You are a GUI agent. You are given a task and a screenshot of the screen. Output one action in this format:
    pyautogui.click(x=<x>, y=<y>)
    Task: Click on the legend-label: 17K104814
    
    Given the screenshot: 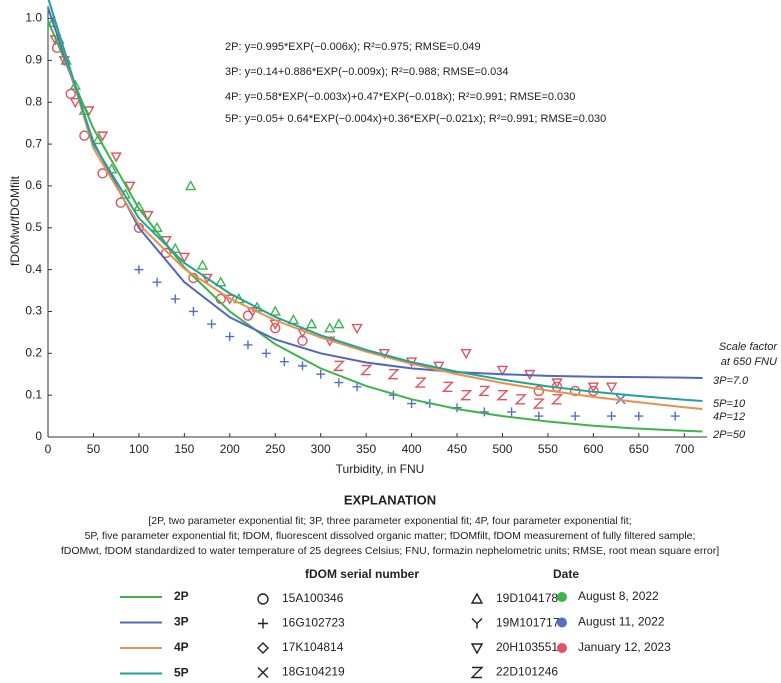 What is the action you would take?
    pyautogui.click(x=313, y=647)
    